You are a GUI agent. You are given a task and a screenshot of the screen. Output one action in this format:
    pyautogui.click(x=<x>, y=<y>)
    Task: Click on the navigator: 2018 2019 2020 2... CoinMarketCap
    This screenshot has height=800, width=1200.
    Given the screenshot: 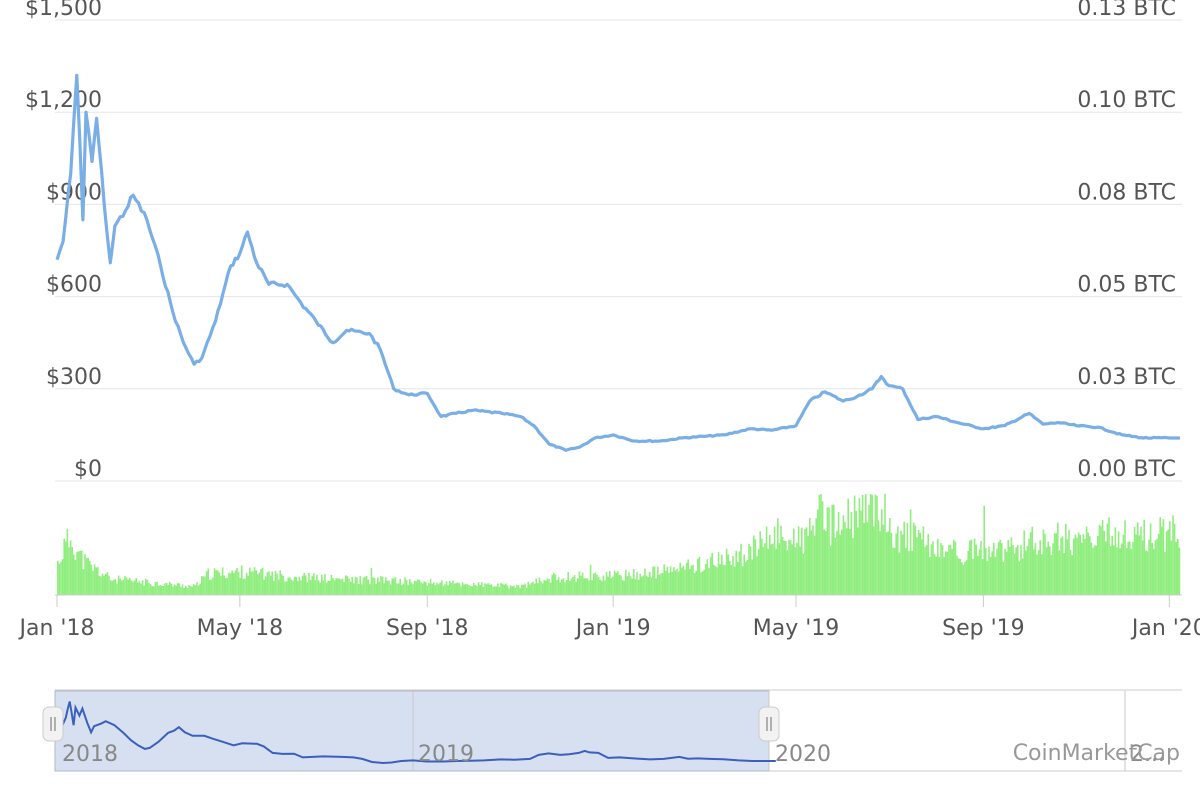 What is the action you would take?
    pyautogui.click(x=612, y=730)
    